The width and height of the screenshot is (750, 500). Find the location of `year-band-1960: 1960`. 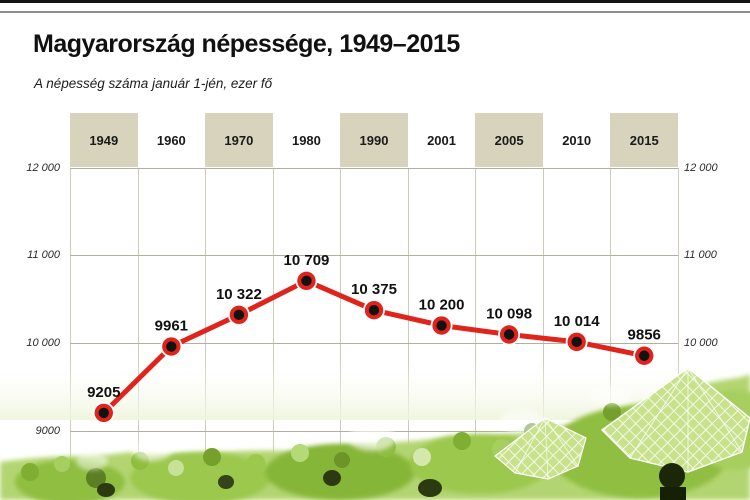

year-band-1960: 1960 is located at coordinates (171, 140).